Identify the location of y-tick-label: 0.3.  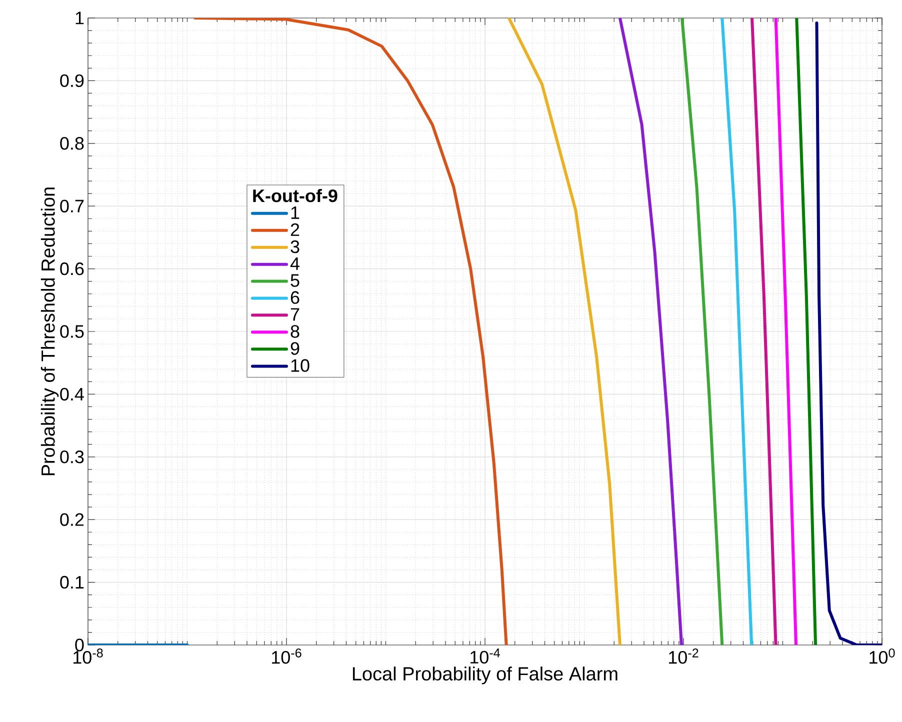
(72, 457).